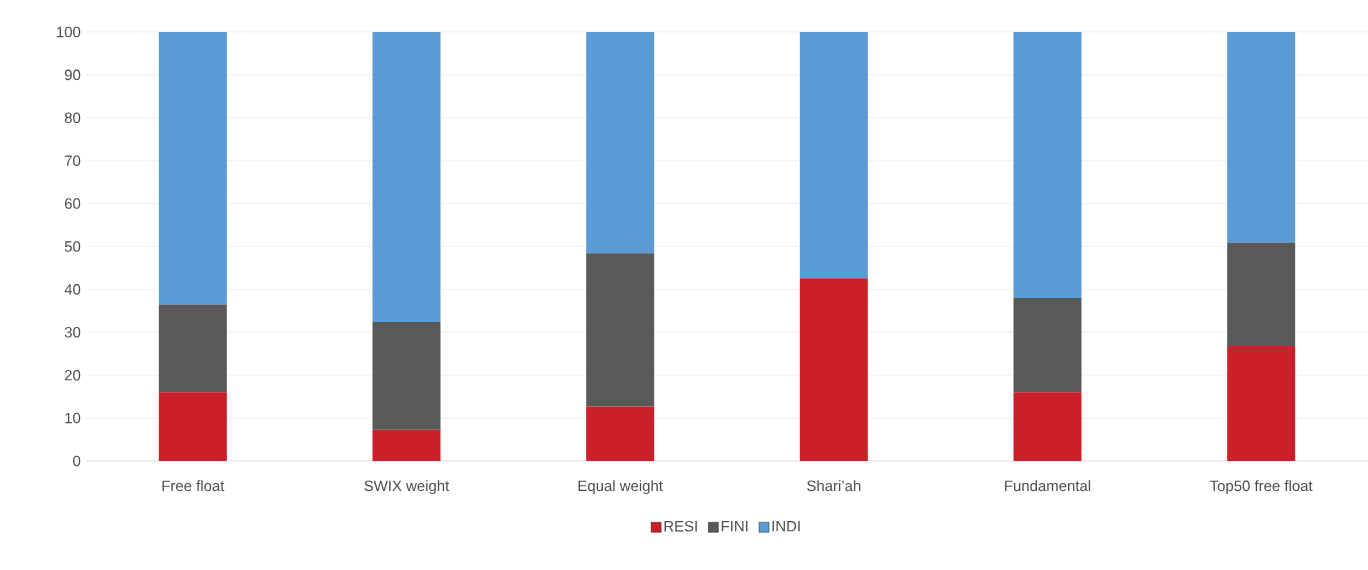  What do you see at coordinates (734, 526) in the screenshot?
I see `legend-label: FINI` at bounding box center [734, 526].